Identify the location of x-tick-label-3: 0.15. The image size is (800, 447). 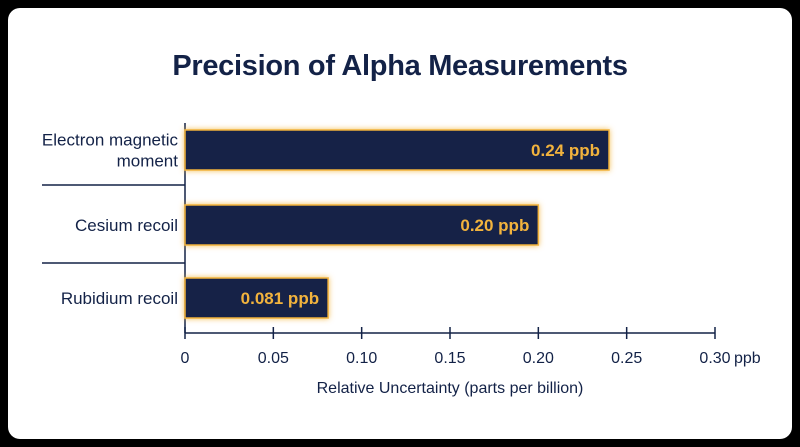
(449, 358).